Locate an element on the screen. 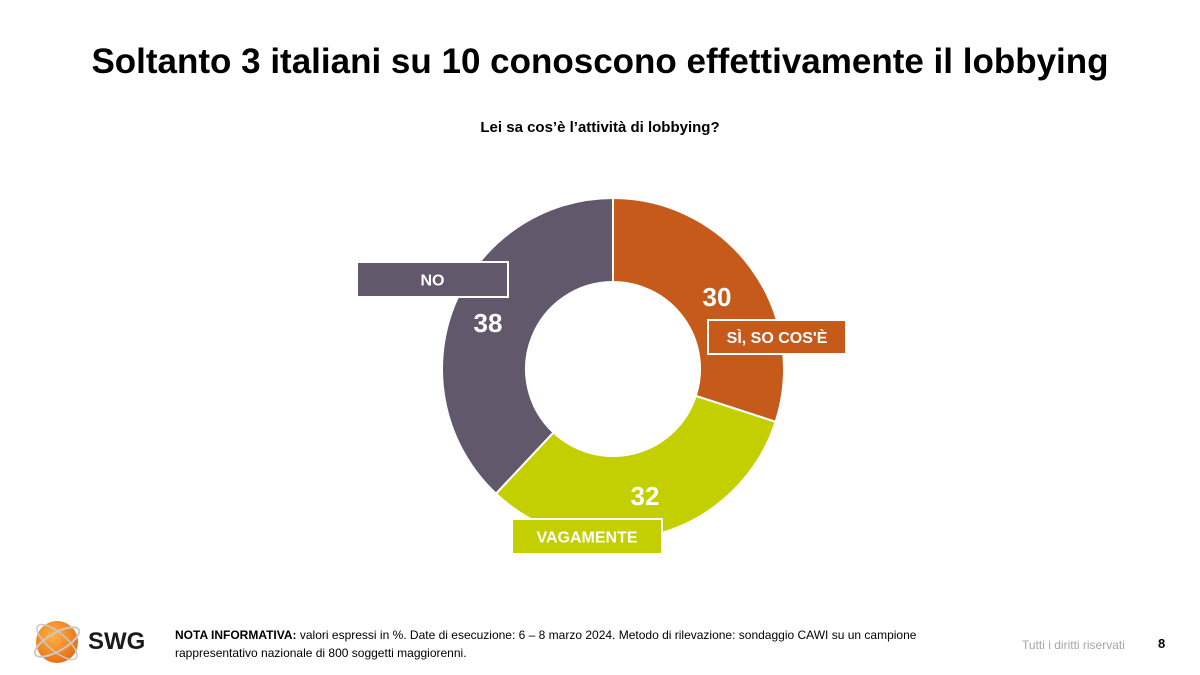  value-label-vagamente: 32 is located at coordinates (645, 496).